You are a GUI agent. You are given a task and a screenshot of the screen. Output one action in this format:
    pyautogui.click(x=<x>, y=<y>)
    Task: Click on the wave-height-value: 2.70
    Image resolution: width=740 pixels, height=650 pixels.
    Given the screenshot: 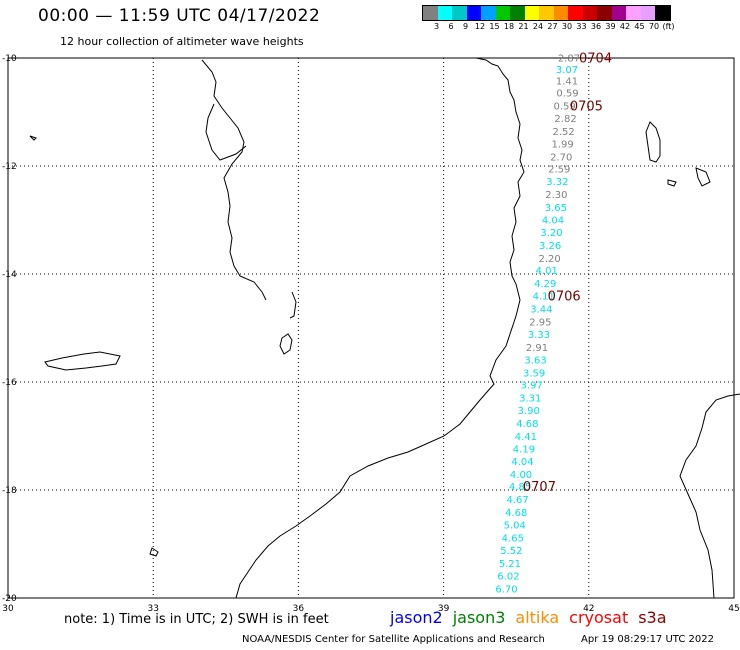 What is the action you would take?
    pyautogui.click(x=561, y=157)
    